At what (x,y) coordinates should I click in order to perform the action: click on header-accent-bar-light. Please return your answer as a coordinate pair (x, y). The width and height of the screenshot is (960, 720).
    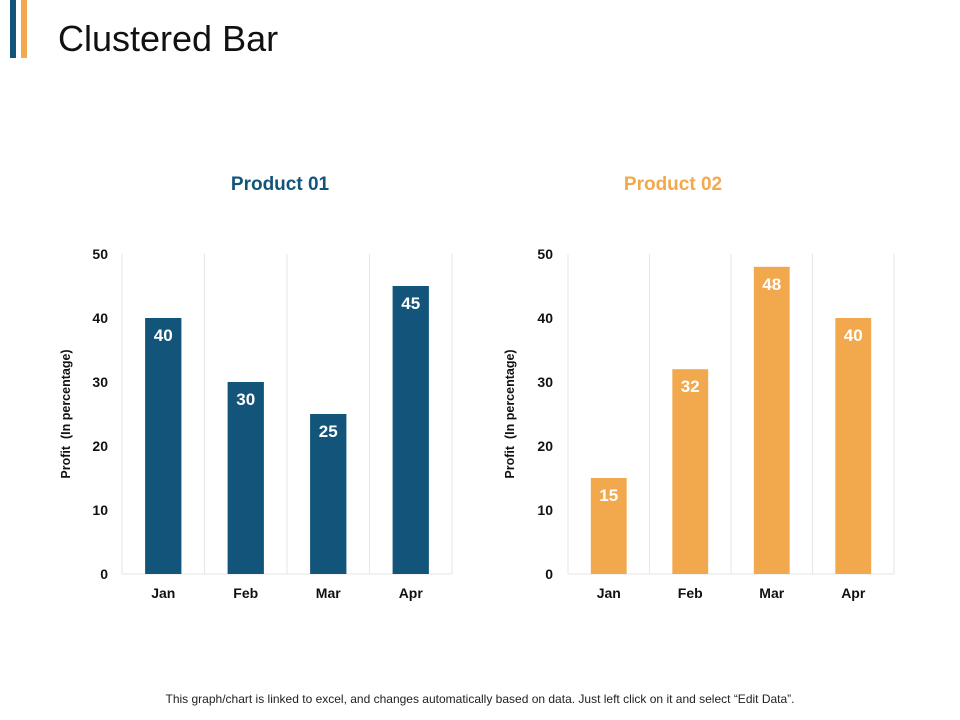
    Looking at the image, I should click on (24, 29).